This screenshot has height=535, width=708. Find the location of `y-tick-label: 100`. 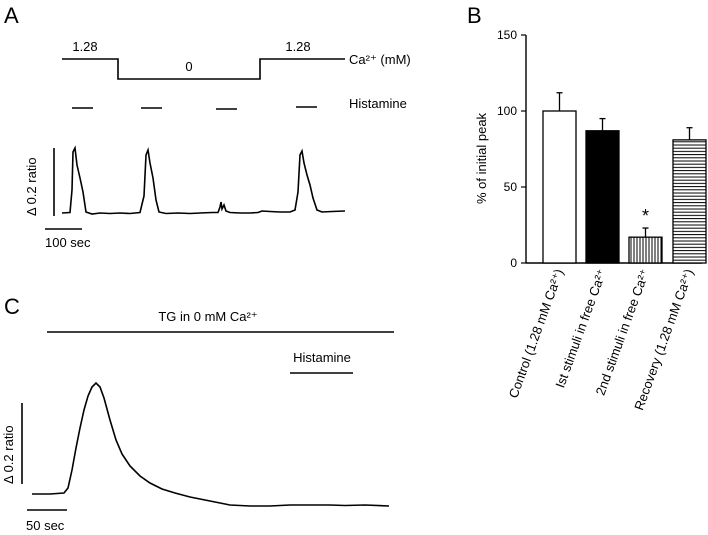

y-tick-label: 100 is located at coordinates (507, 111).